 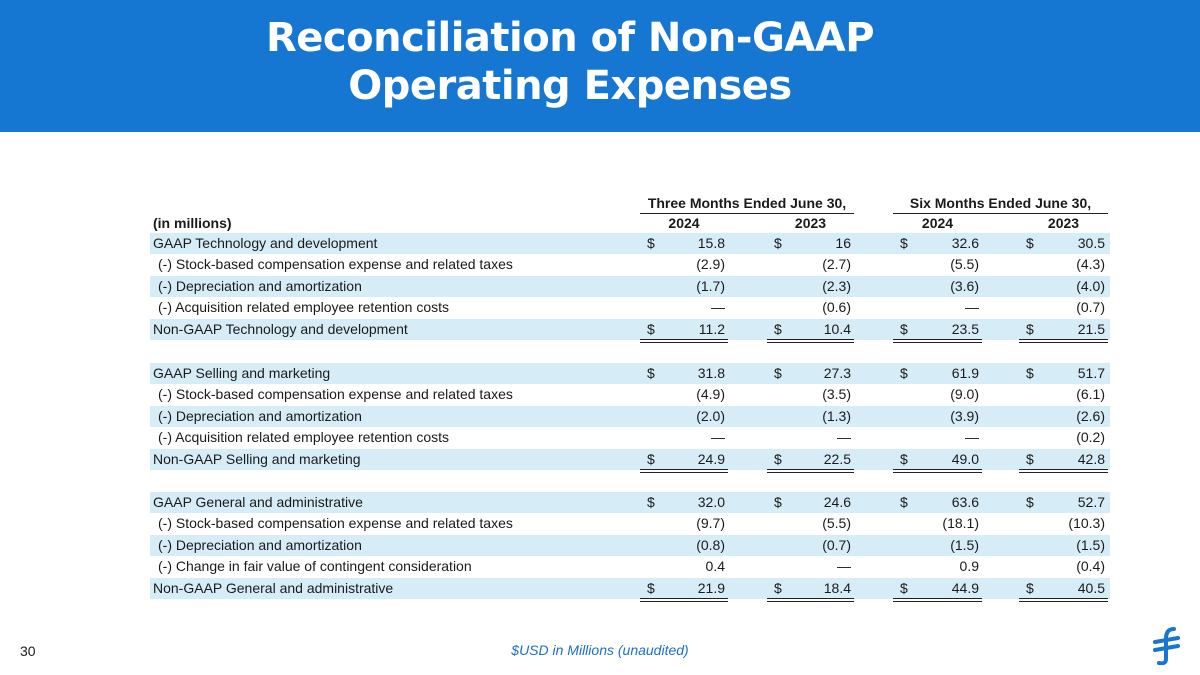 What do you see at coordinates (711, 373) in the screenshot?
I see `cell-value: 31.8` at bounding box center [711, 373].